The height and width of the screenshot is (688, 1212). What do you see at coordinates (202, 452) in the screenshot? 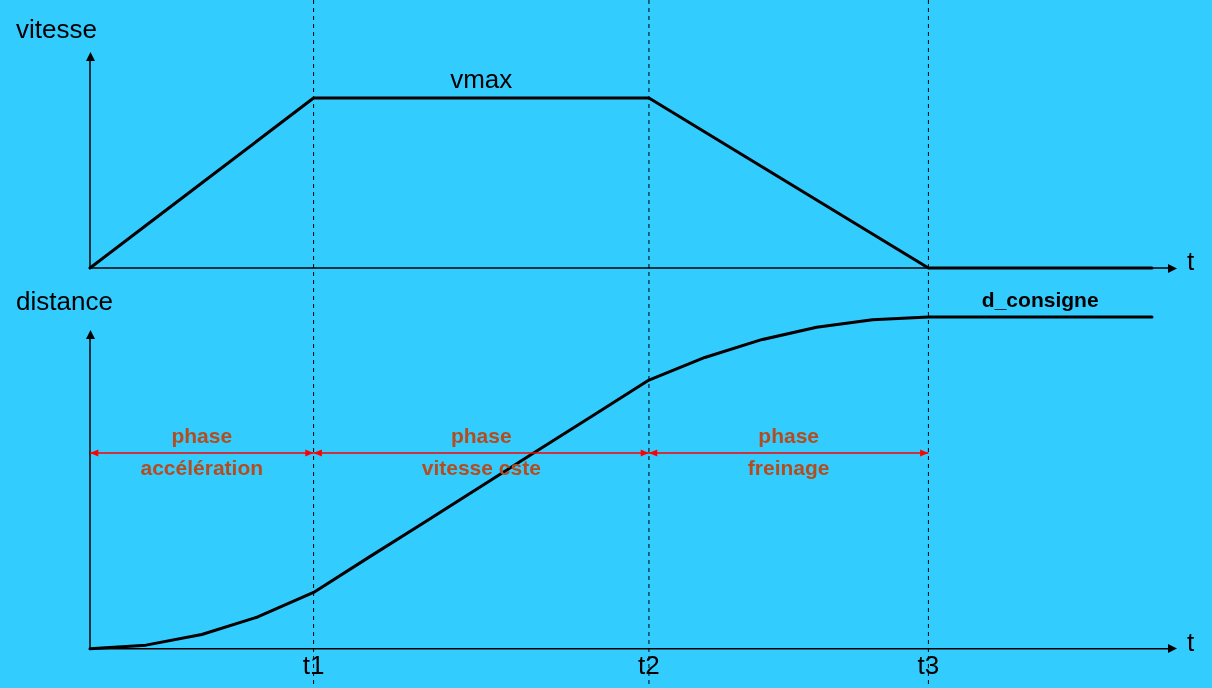
I see `annotation: phase accélération` at bounding box center [202, 452].